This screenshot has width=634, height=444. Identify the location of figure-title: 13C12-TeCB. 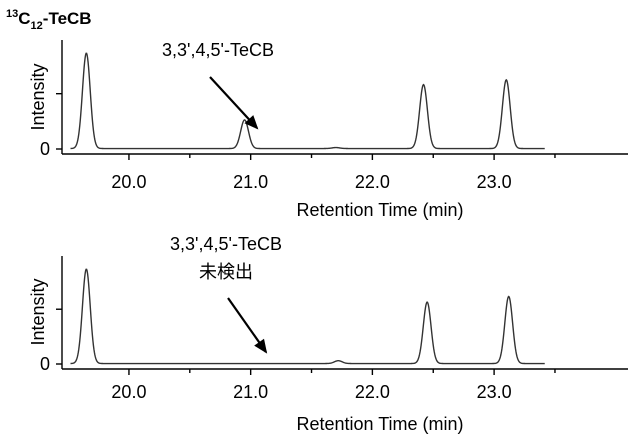
(49, 20).